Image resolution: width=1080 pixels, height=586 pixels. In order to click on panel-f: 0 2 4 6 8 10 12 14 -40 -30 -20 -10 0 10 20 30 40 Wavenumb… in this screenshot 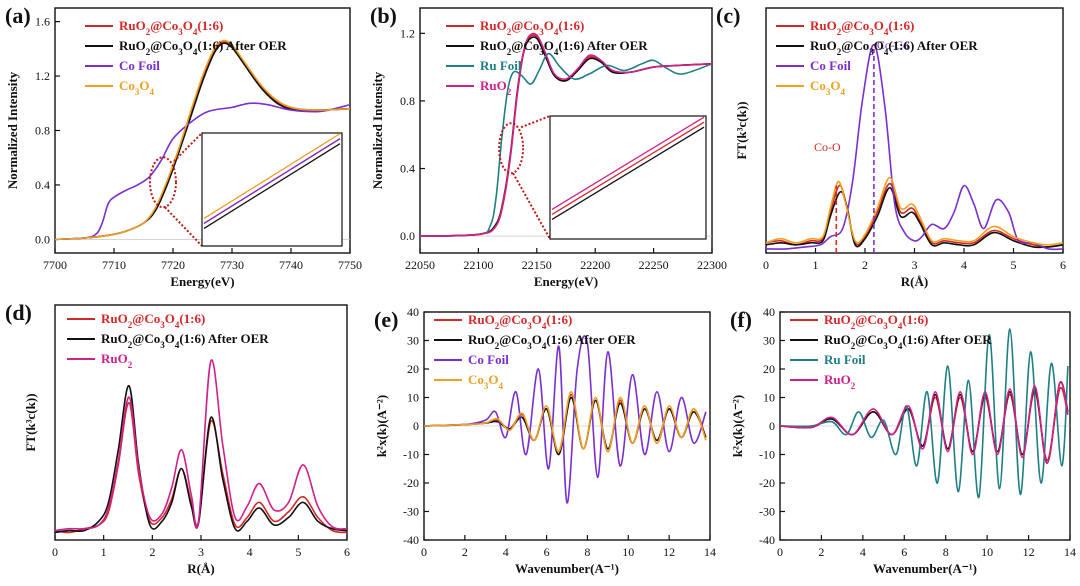, I will do `click(903, 440)`.